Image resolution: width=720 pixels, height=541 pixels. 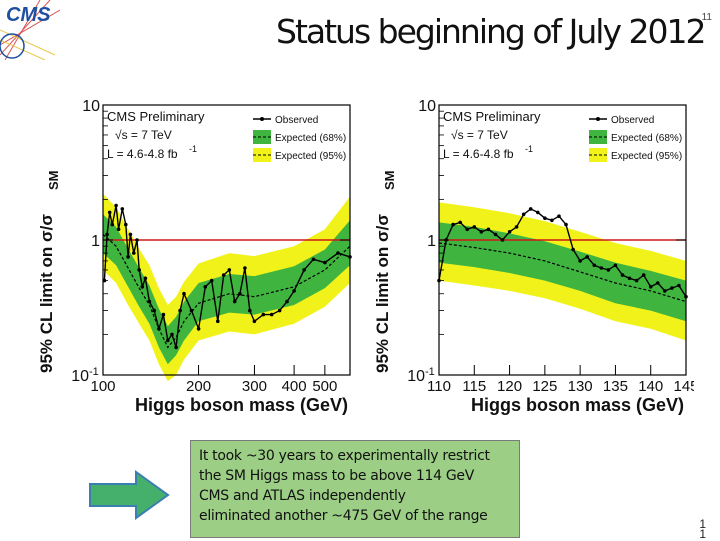 I want to click on slide-number: 11, so click(x=706, y=17).